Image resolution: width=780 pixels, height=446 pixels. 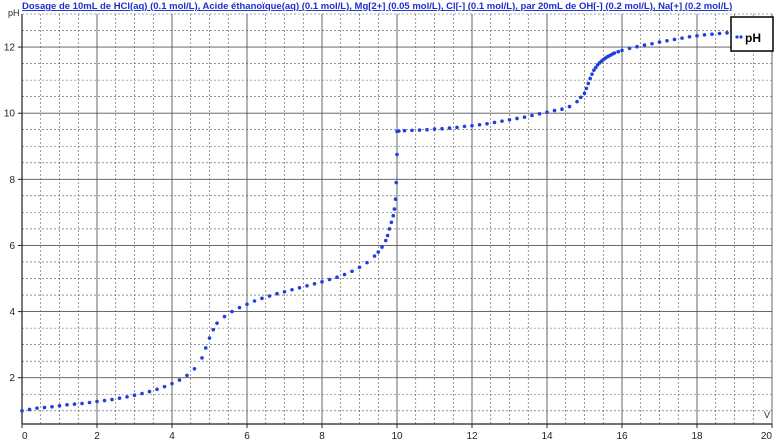 What do you see at coordinates (14, 13) in the screenshot?
I see `y-axis-label: pH` at bounding box center [14, 13].